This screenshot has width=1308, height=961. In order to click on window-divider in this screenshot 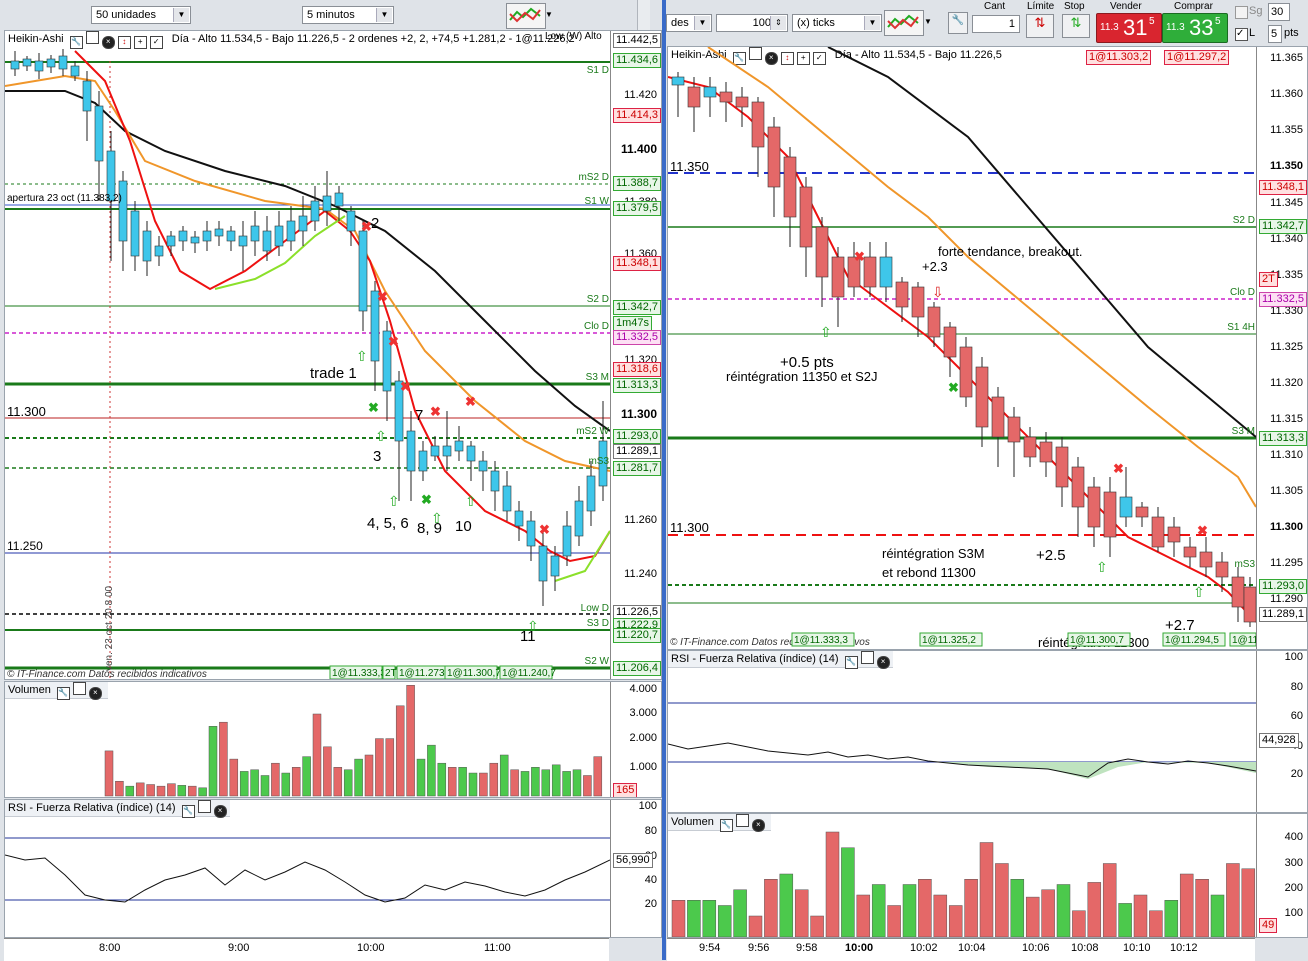, I will do `click(664, 480)`.